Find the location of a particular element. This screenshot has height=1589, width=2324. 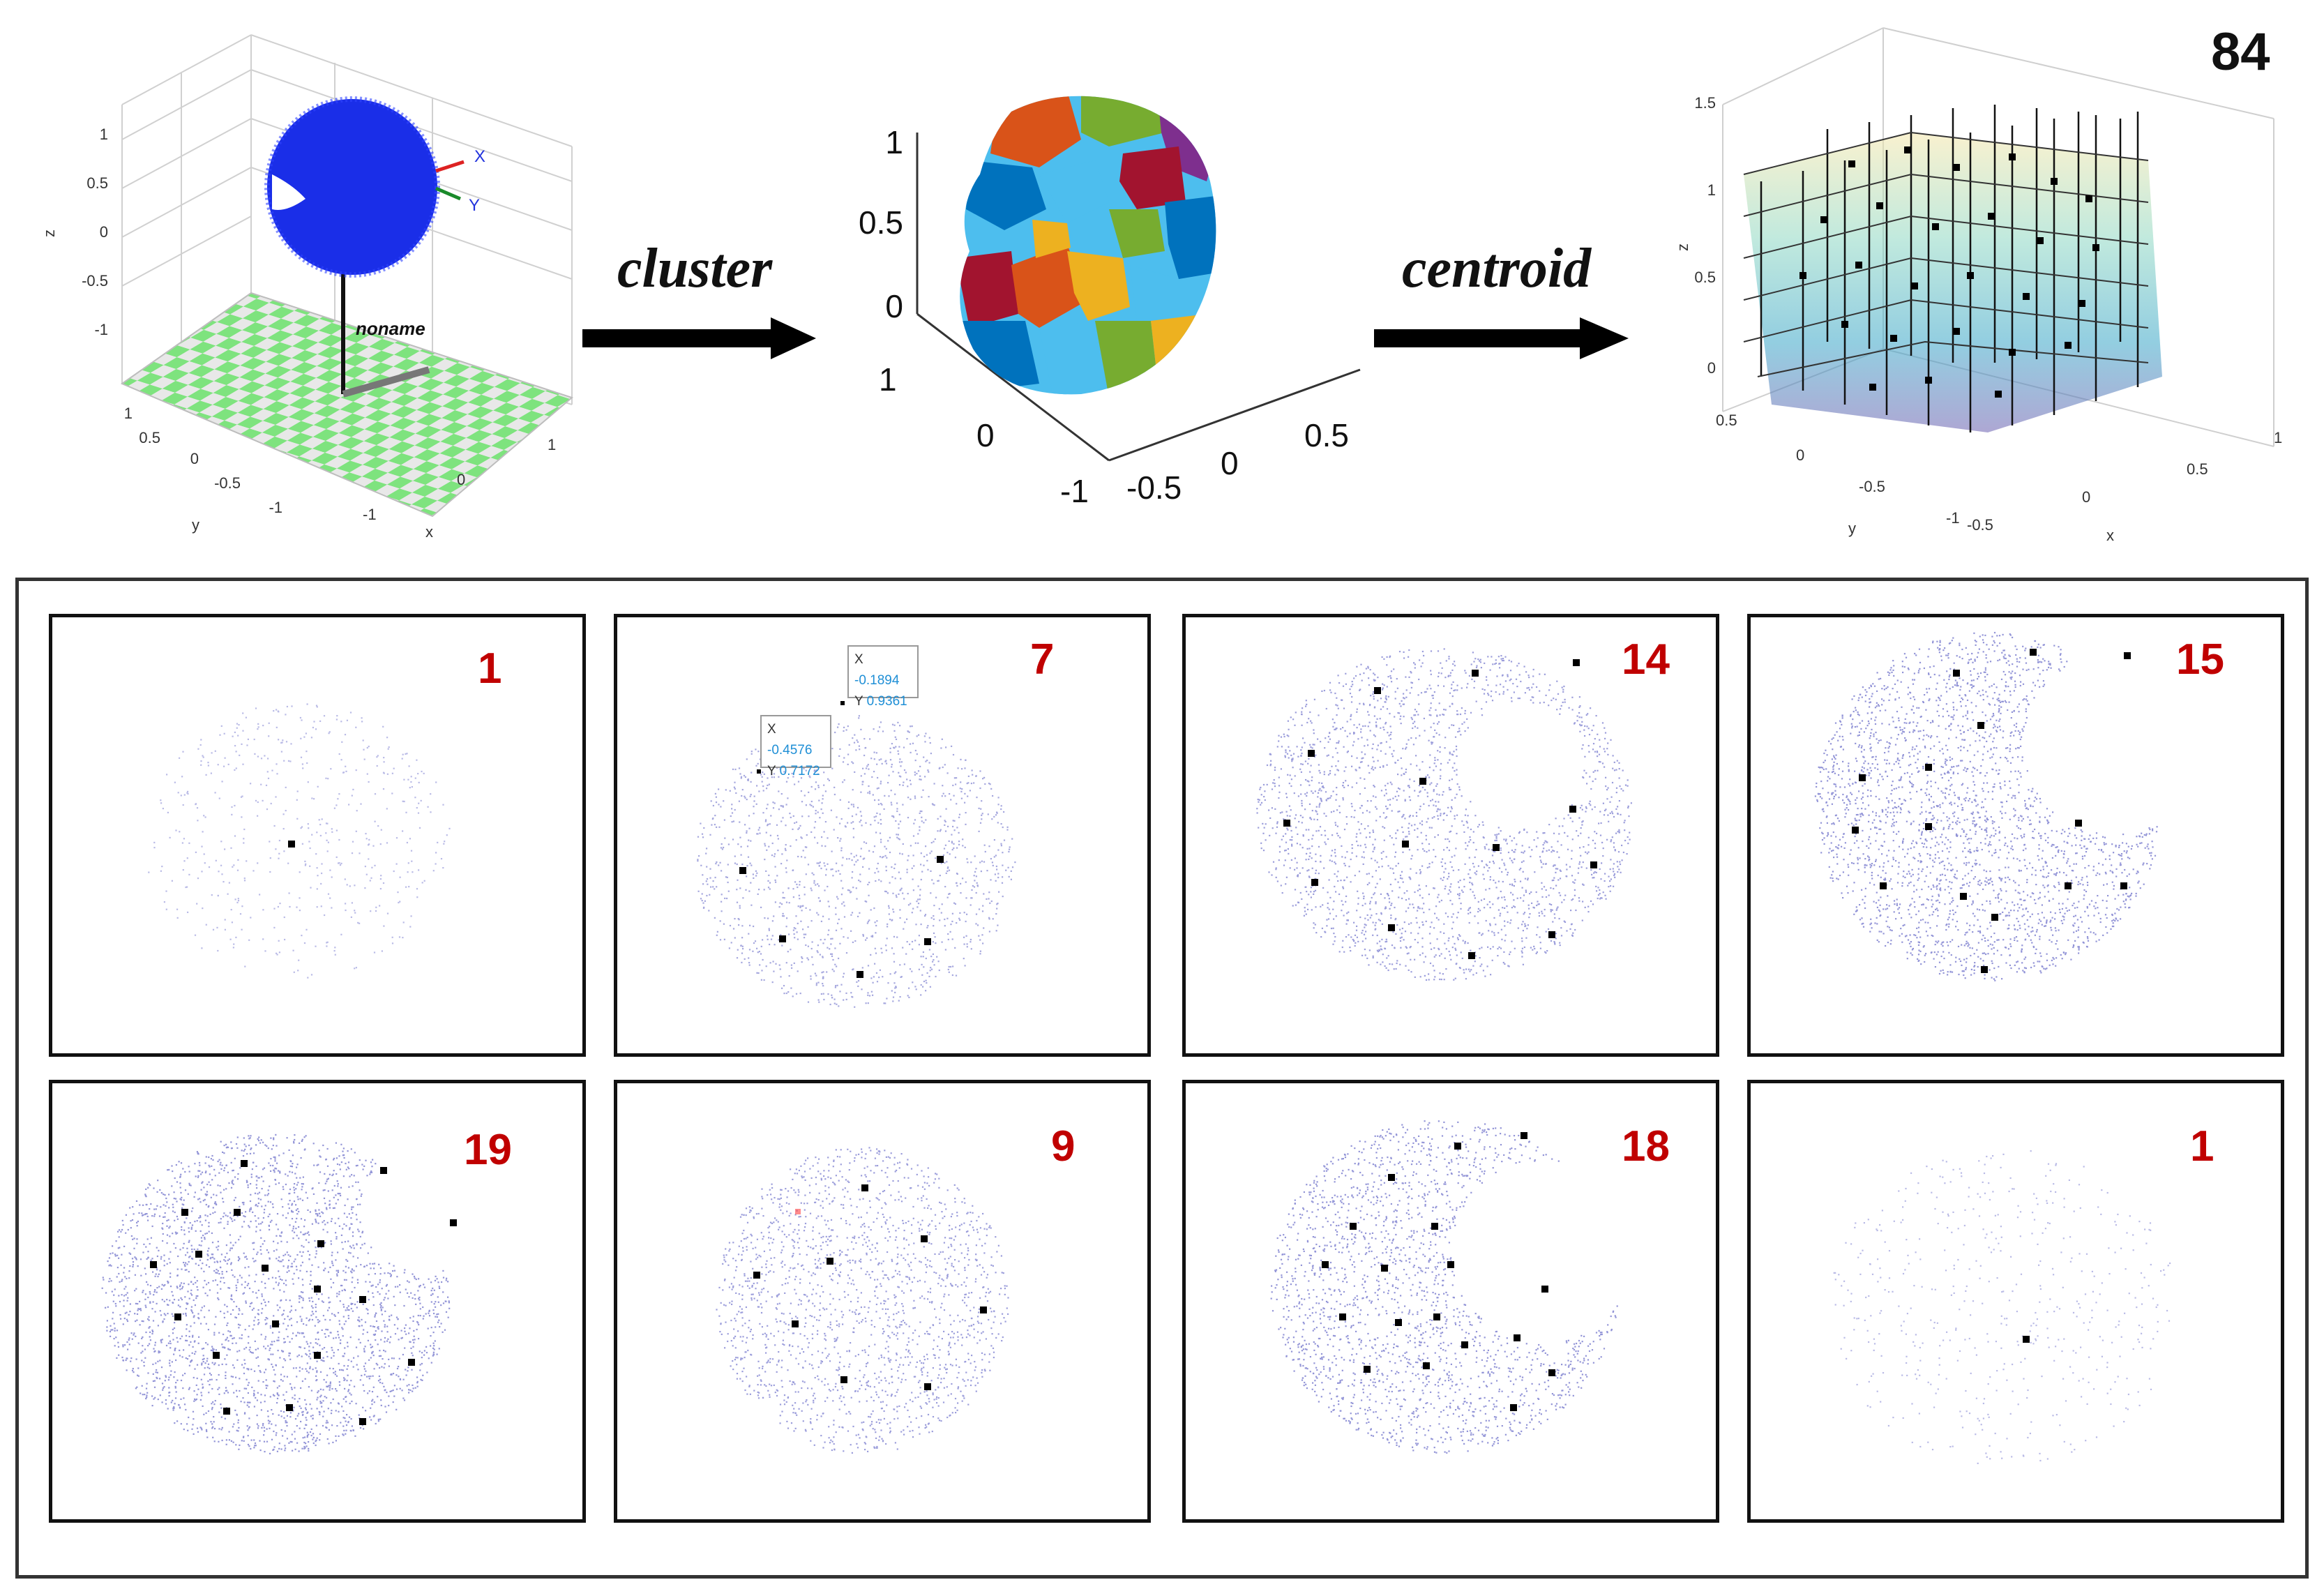

x-ticks: -0.5 0 0.5 is located at coordinates (1237, 461).